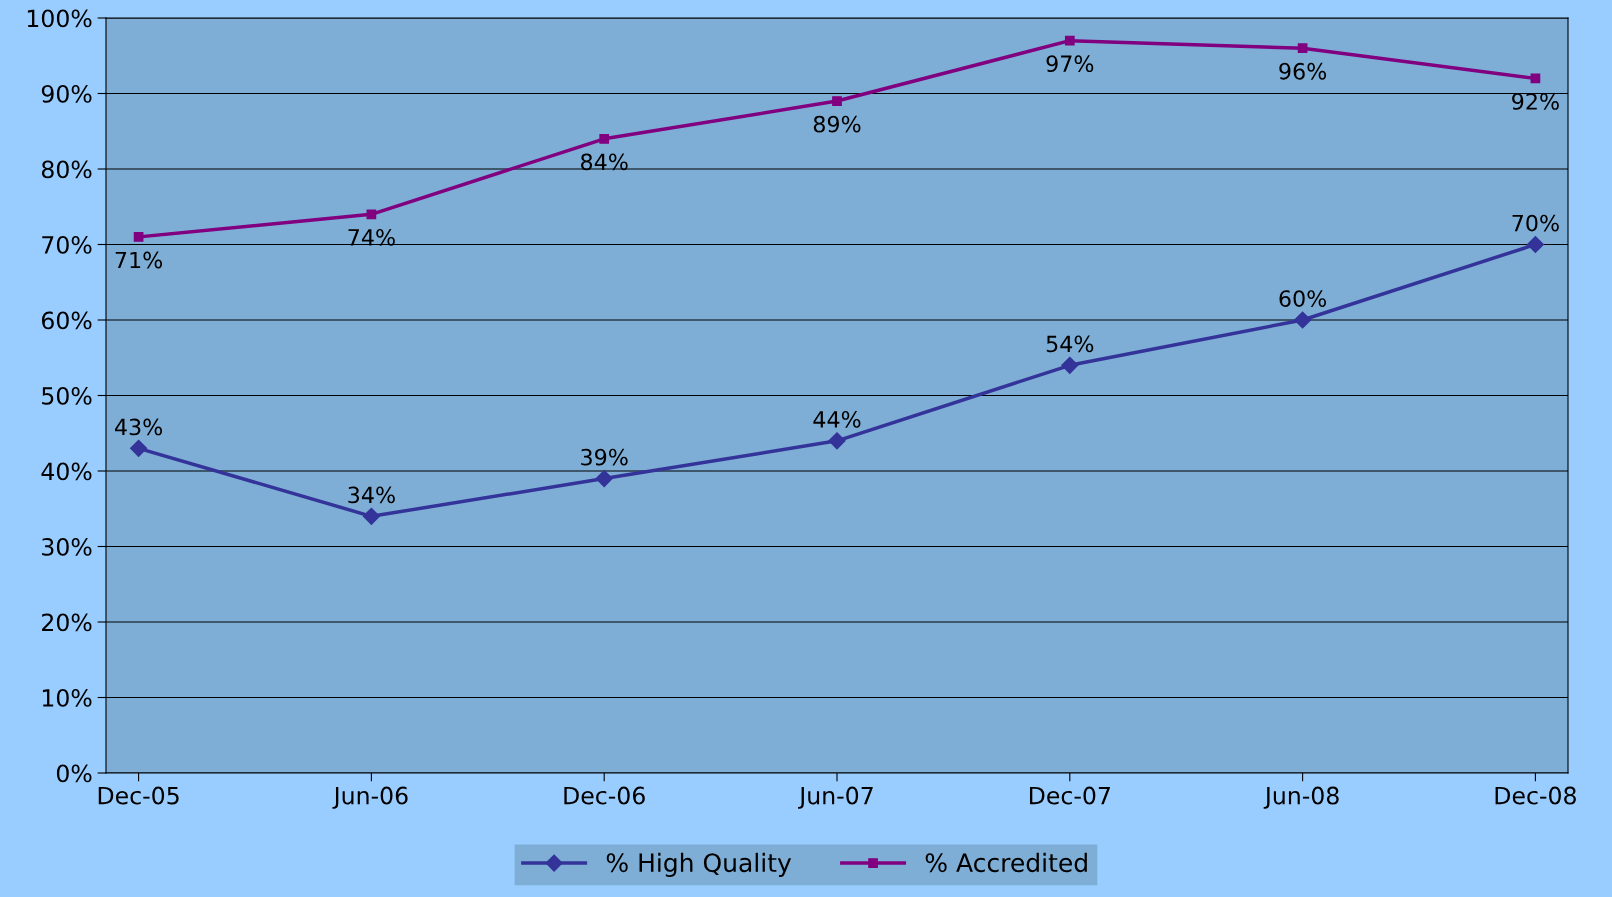 This screenshot has height=897, width=1612. I want to click on data-label: 70%, so click(1535, 223).